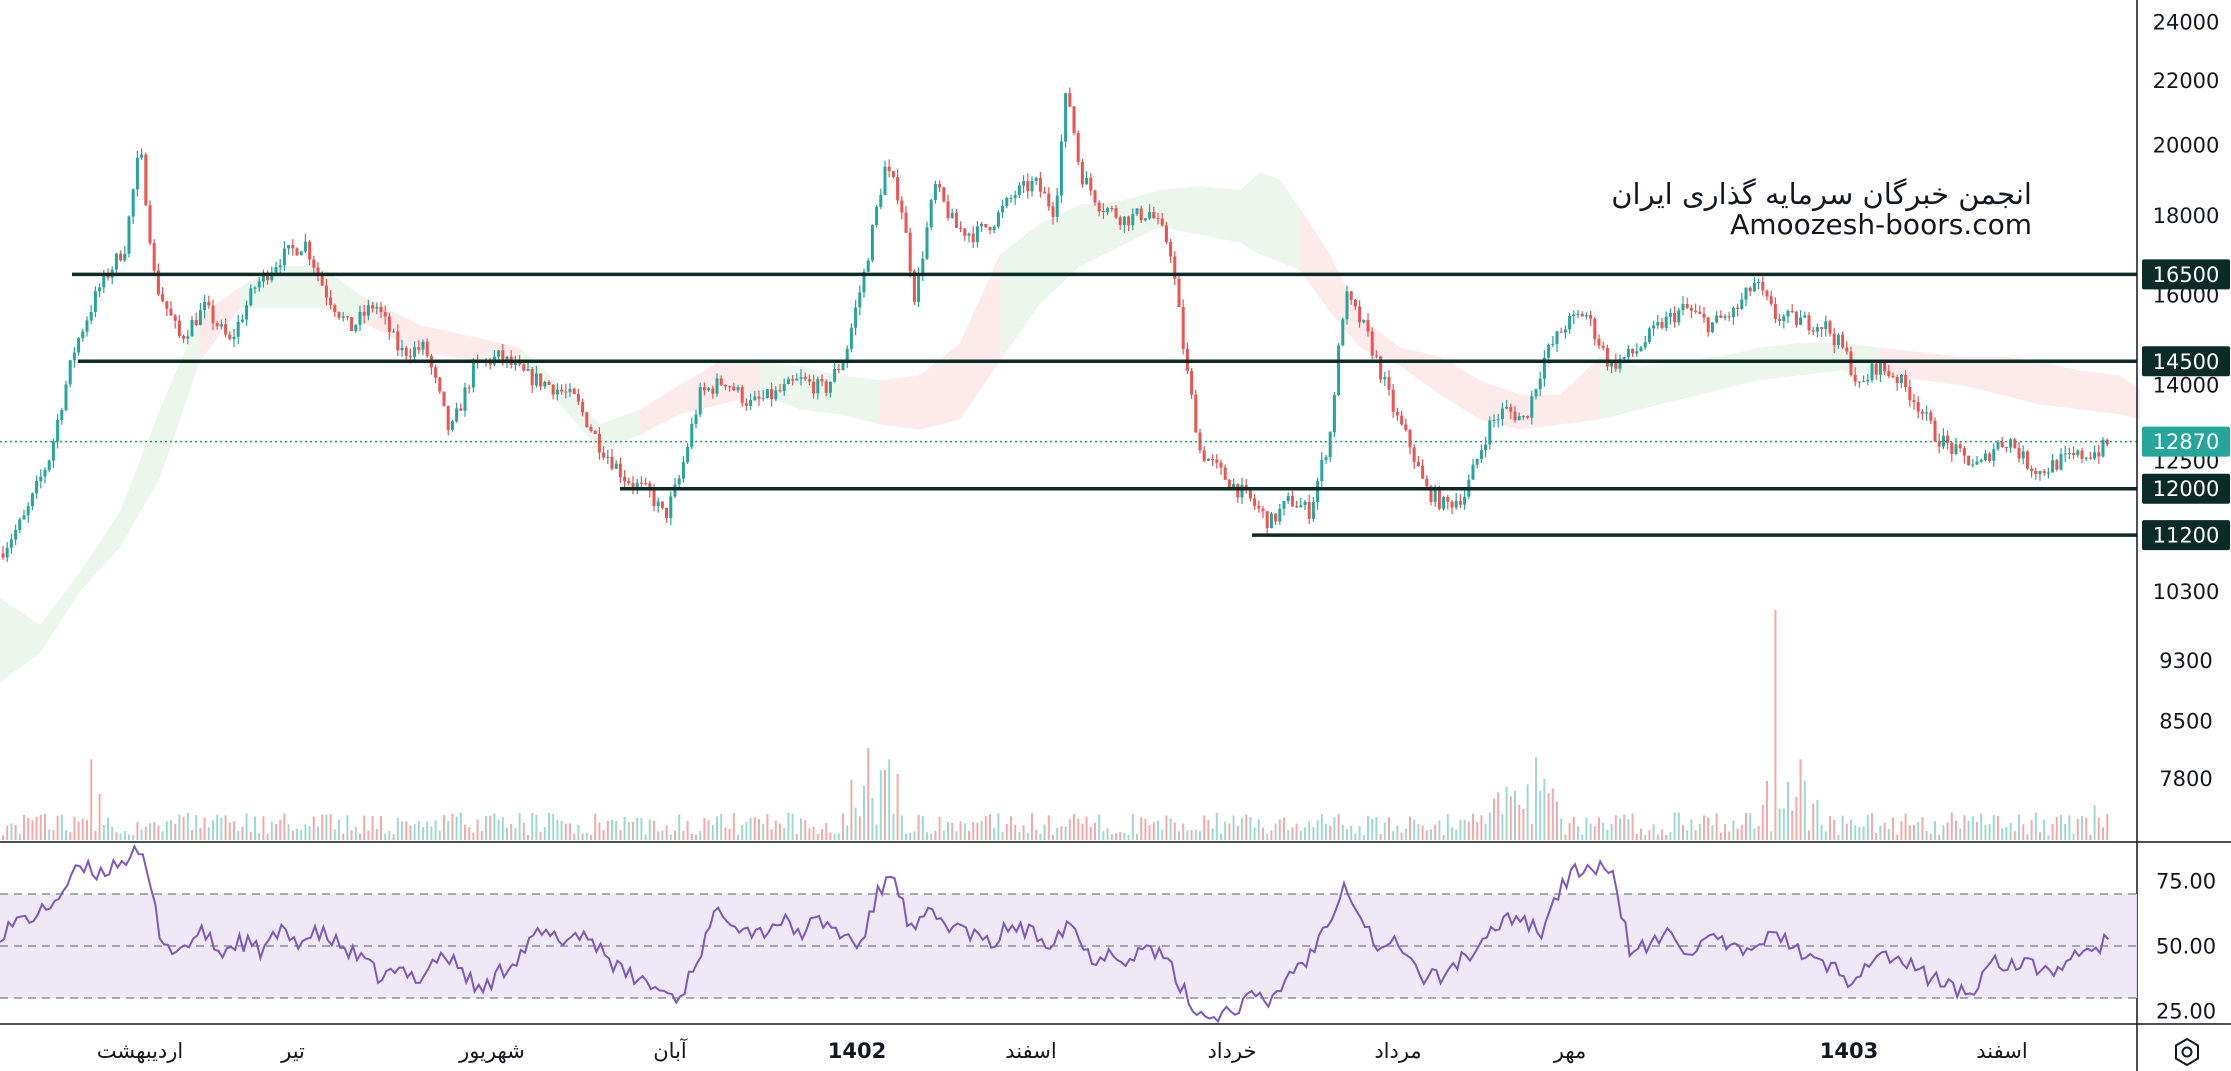 This screenshot has height=1071, width=2231. I want to click on price-tick-label: 18000, so click(2186, 216).